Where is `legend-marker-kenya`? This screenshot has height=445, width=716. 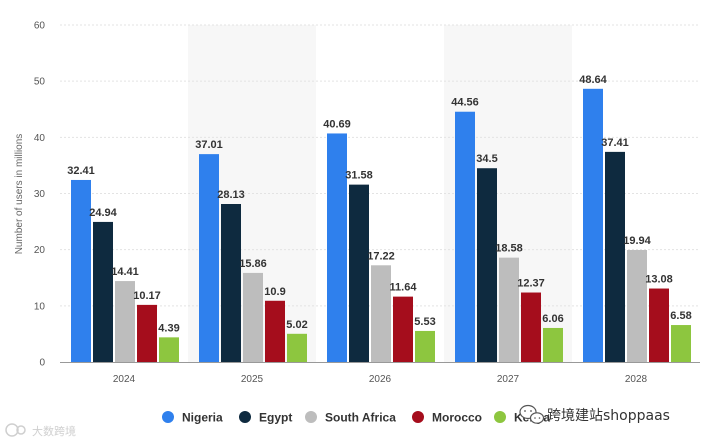
legend-marker-kenya is located at coordinates (500, 417).